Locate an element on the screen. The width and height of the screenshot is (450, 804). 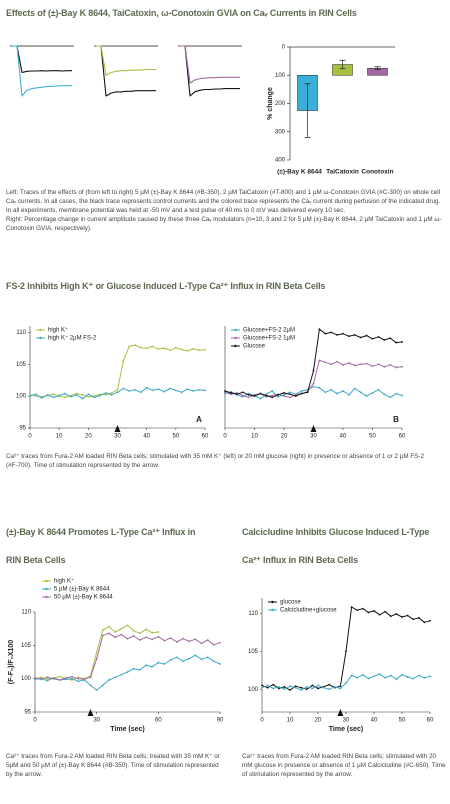
x-tick-label: 0 is located at coordinates (225, 437).